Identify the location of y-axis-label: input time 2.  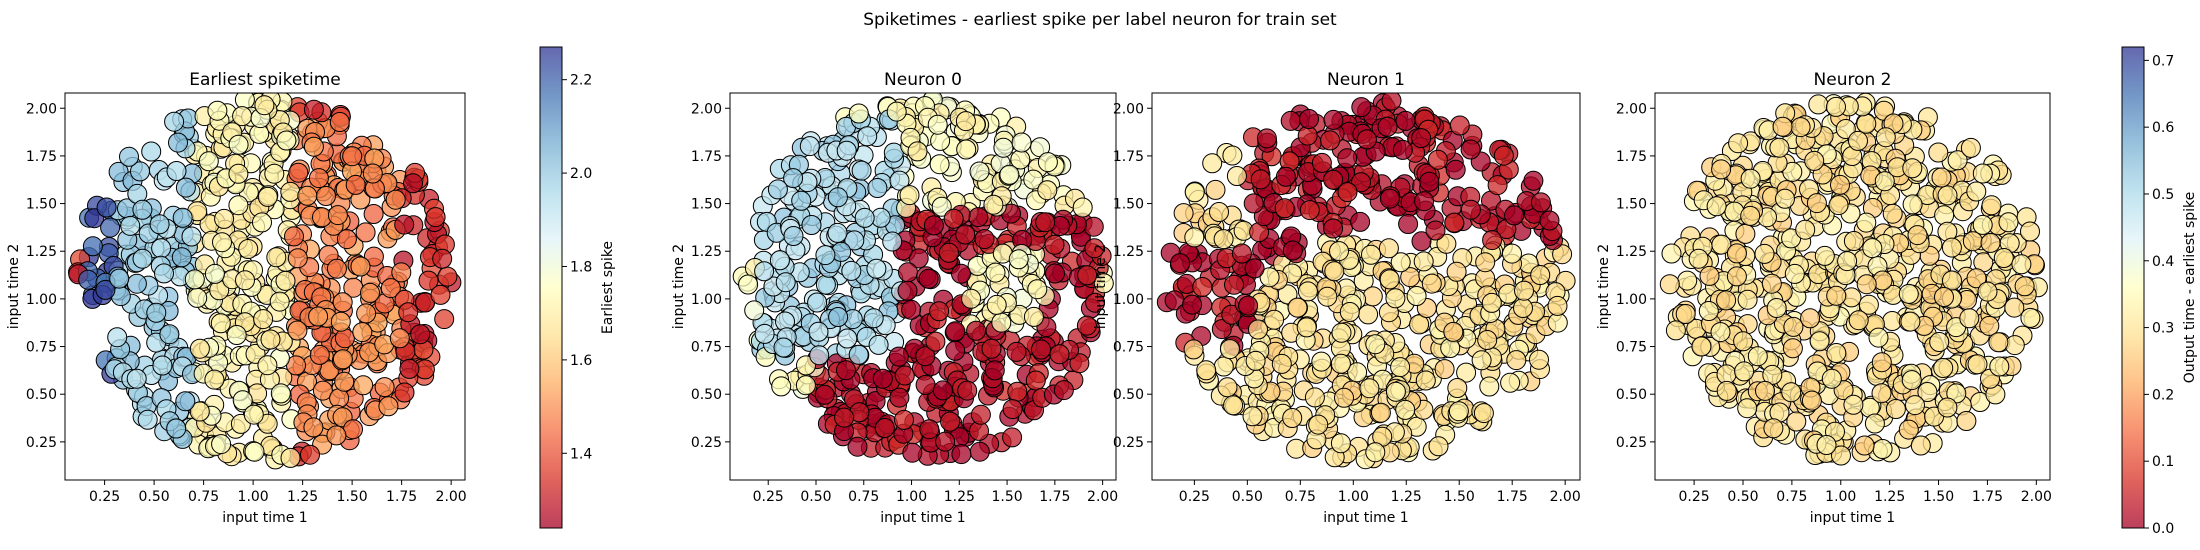
(14, 286).